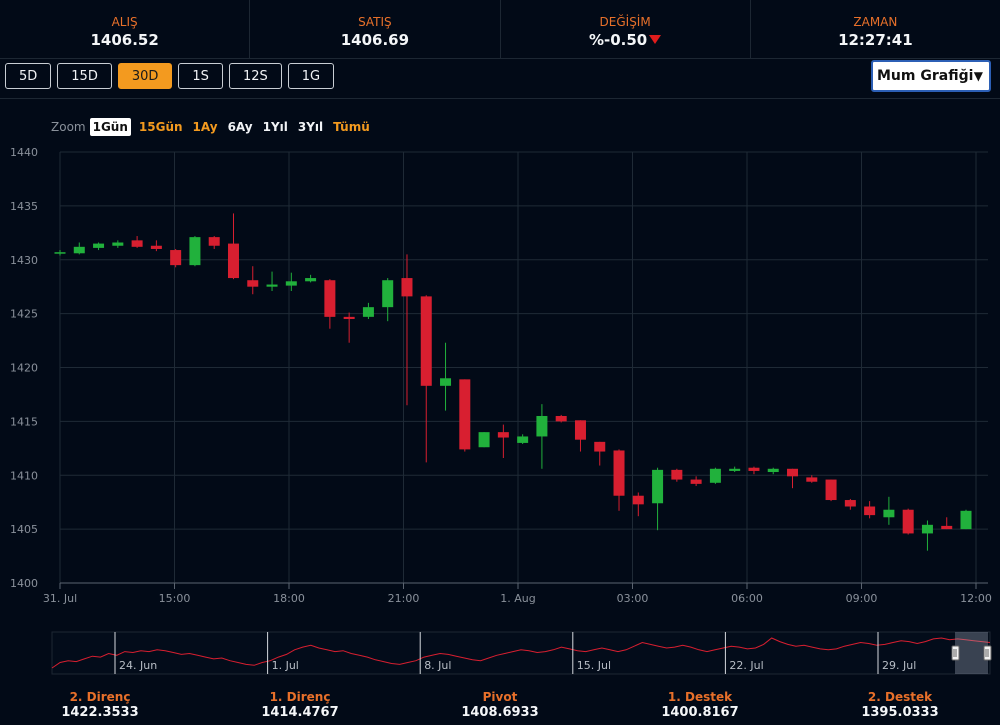 This screenshot has width=1000, height=725. Describe the element at coordinates (24, 152) in the screenshot. I see `y-tick-label: 1440` at that location.